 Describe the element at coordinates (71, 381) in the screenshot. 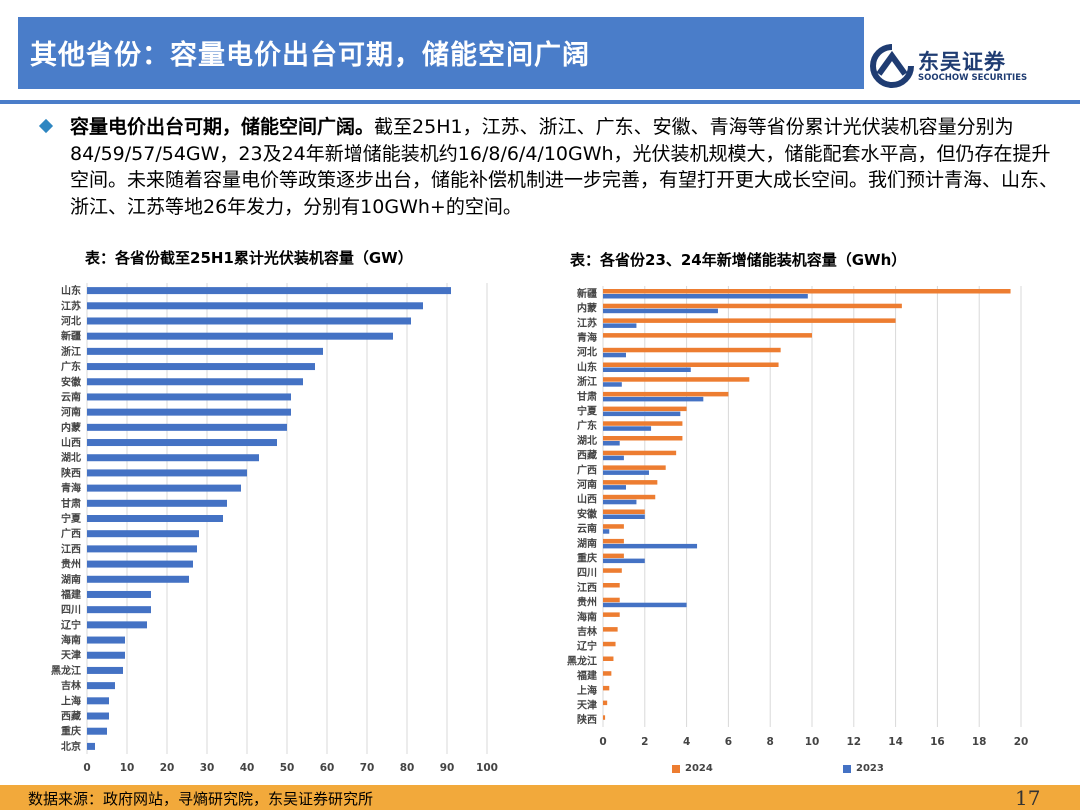

I see `y-tick-label: 安徽` at that location.